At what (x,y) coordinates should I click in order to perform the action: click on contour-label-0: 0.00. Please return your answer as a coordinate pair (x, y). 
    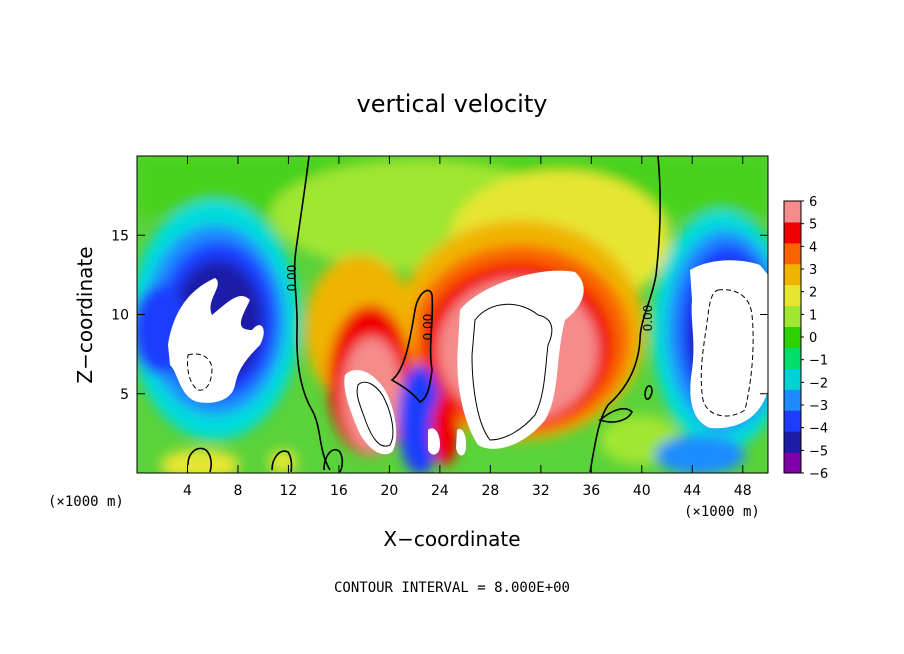
    Looking at the image, I should click on (292, 278).